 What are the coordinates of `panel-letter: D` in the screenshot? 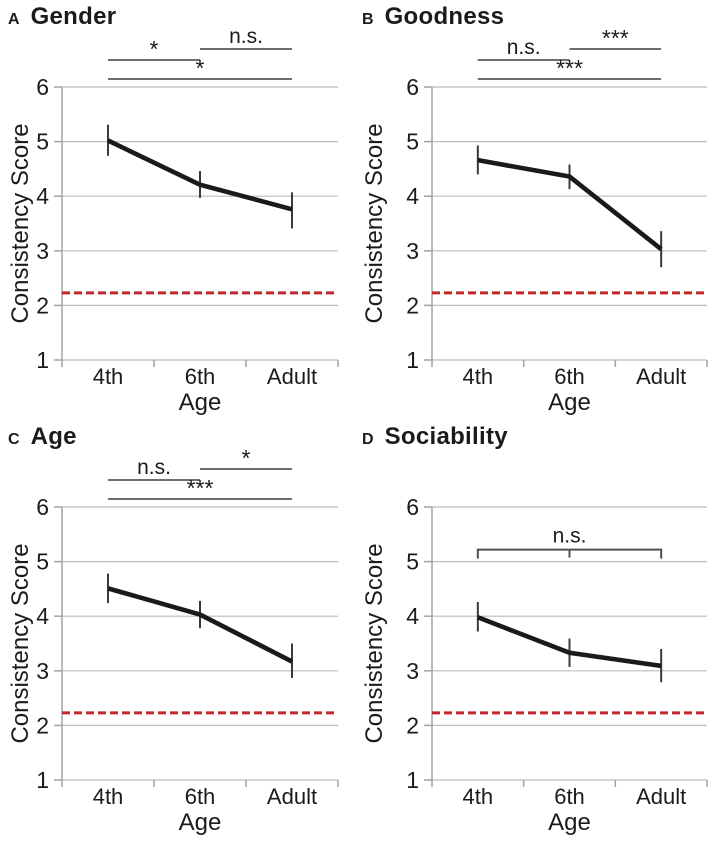 It's located at (368, 439).